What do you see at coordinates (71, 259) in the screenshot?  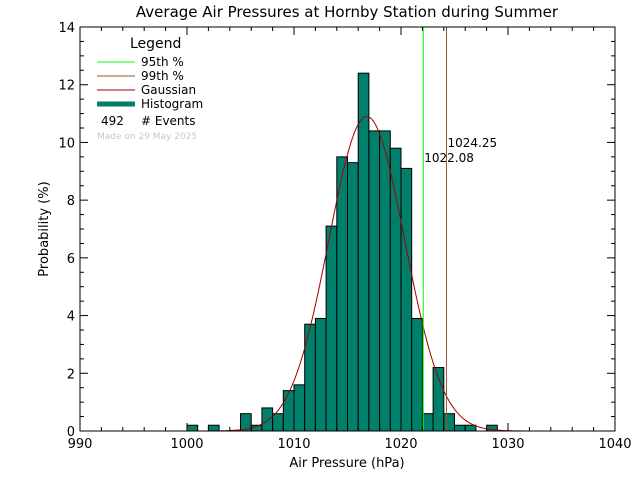 I see `y-tick-label: 6` at bounding box center [71, 259].